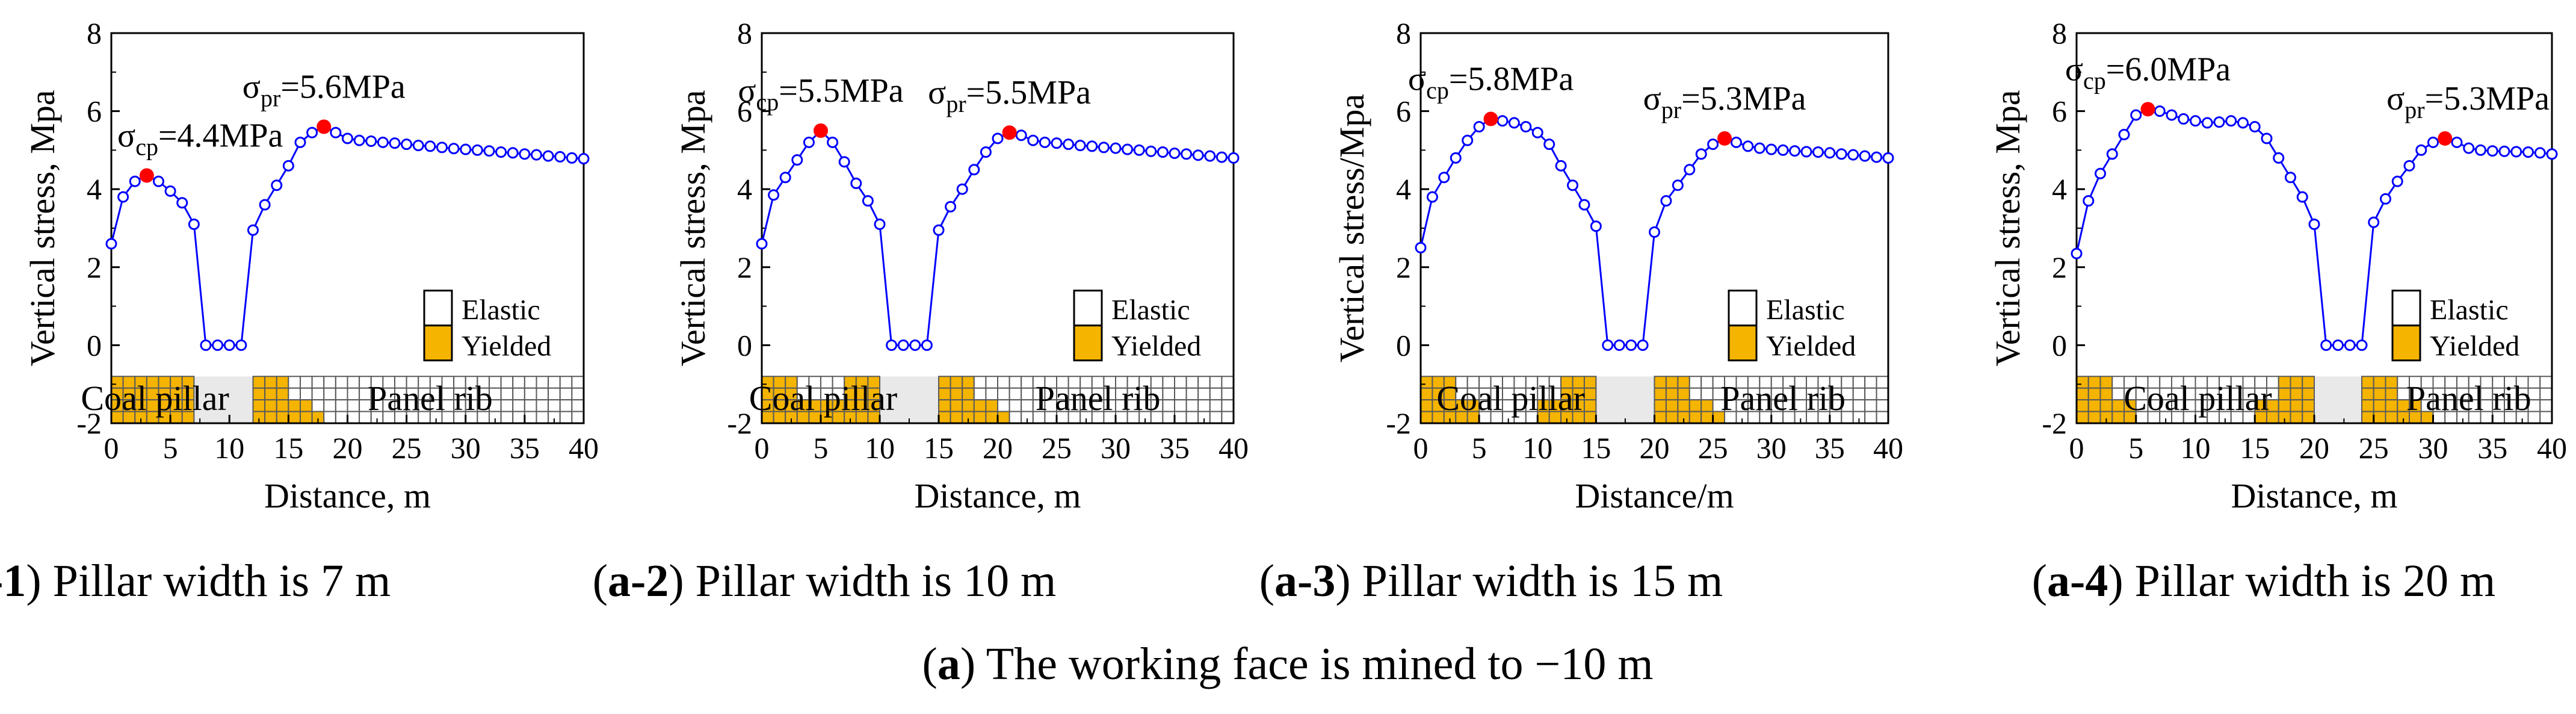 The height and width of the screenshot is (714, 2576). Describe the element at coordinates (2314, 448) in the screenshot. I see `x-tick-label: 20` at that location.